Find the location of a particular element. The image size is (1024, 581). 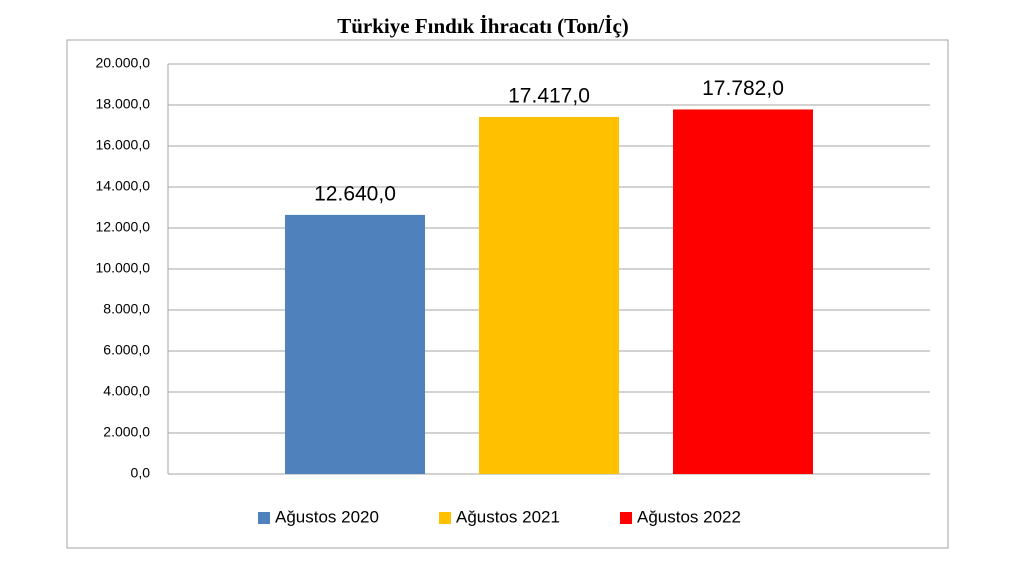

y-tick-label: 6.000,0 is located at coordinates (126, 350).